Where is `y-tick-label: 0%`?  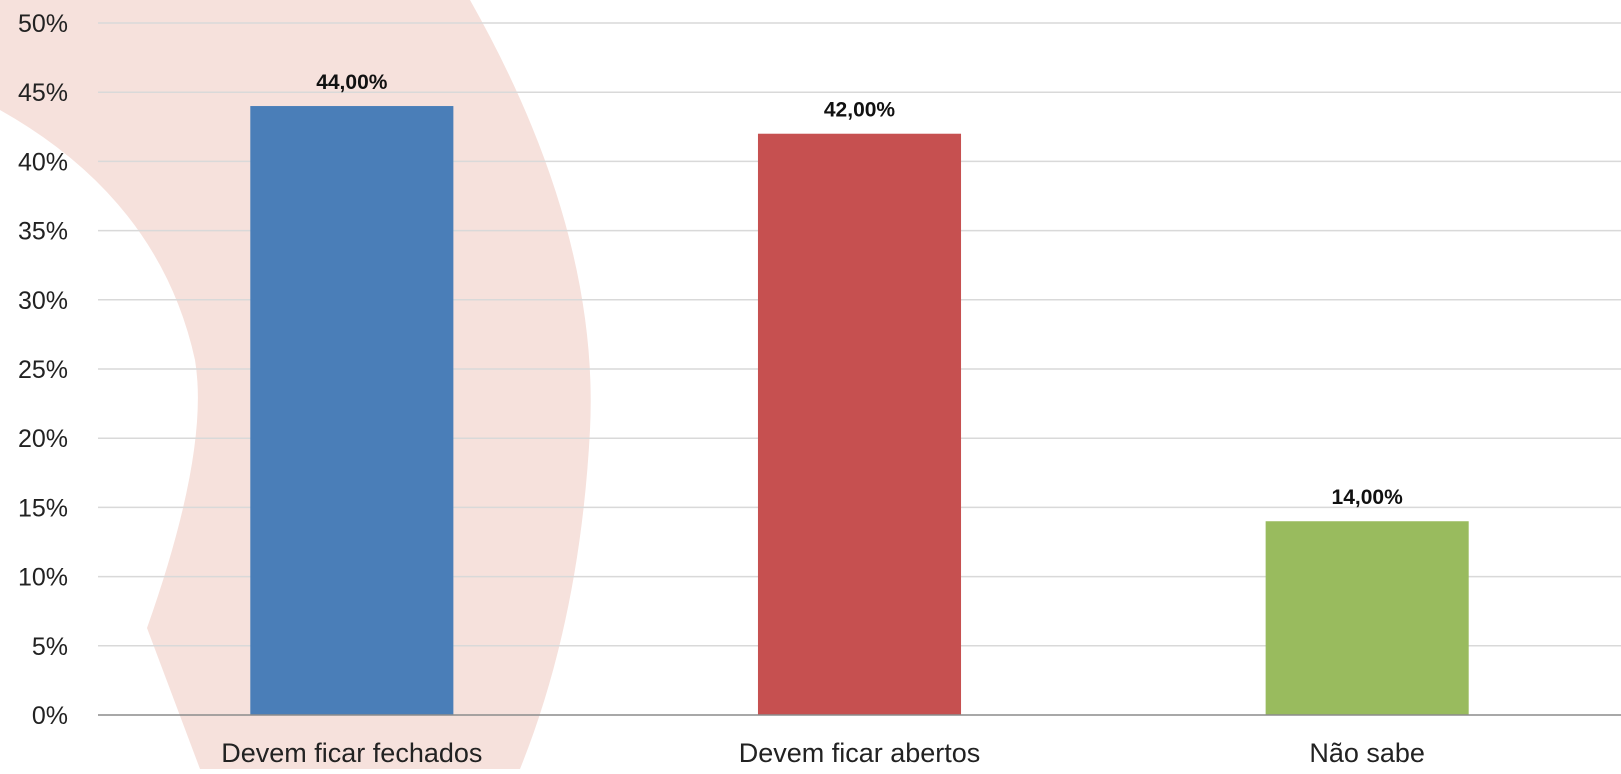
y-tick-label: 0% is located at coordinates (50, 716).